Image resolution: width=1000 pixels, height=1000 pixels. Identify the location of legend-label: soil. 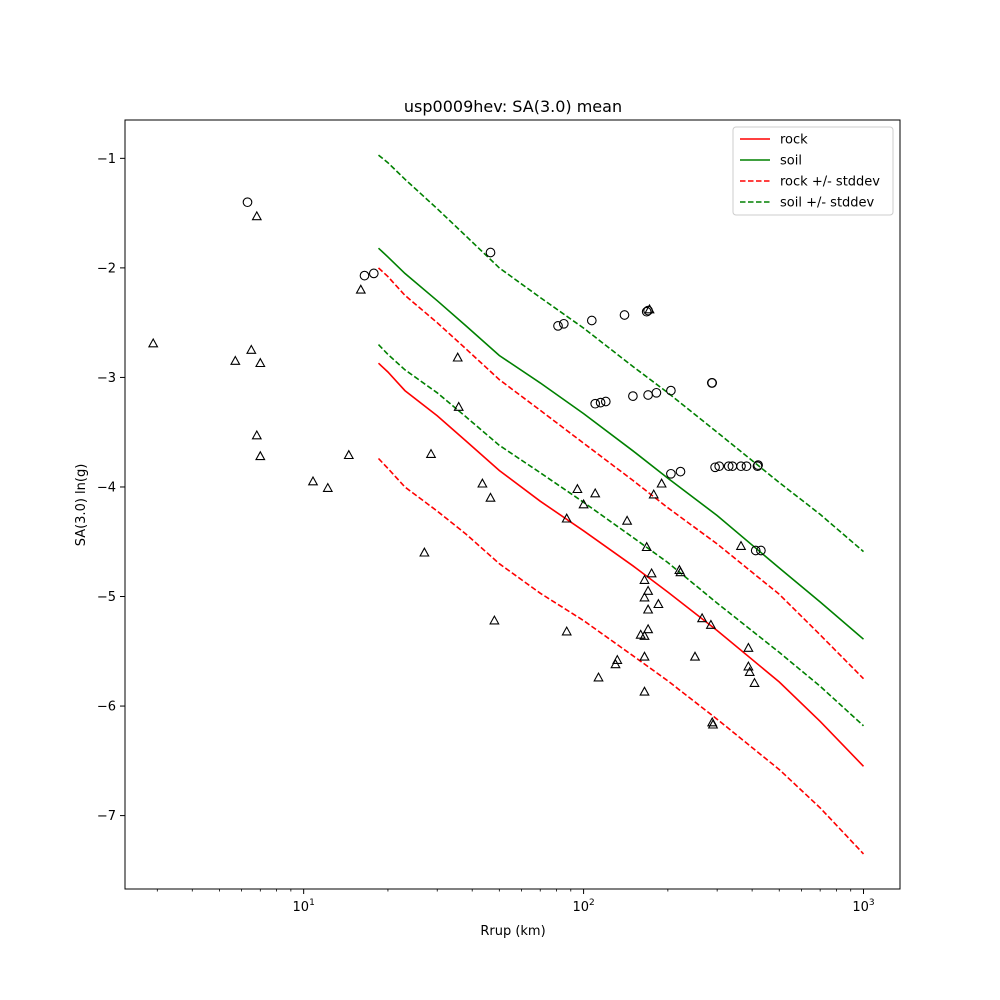
(791, 161).